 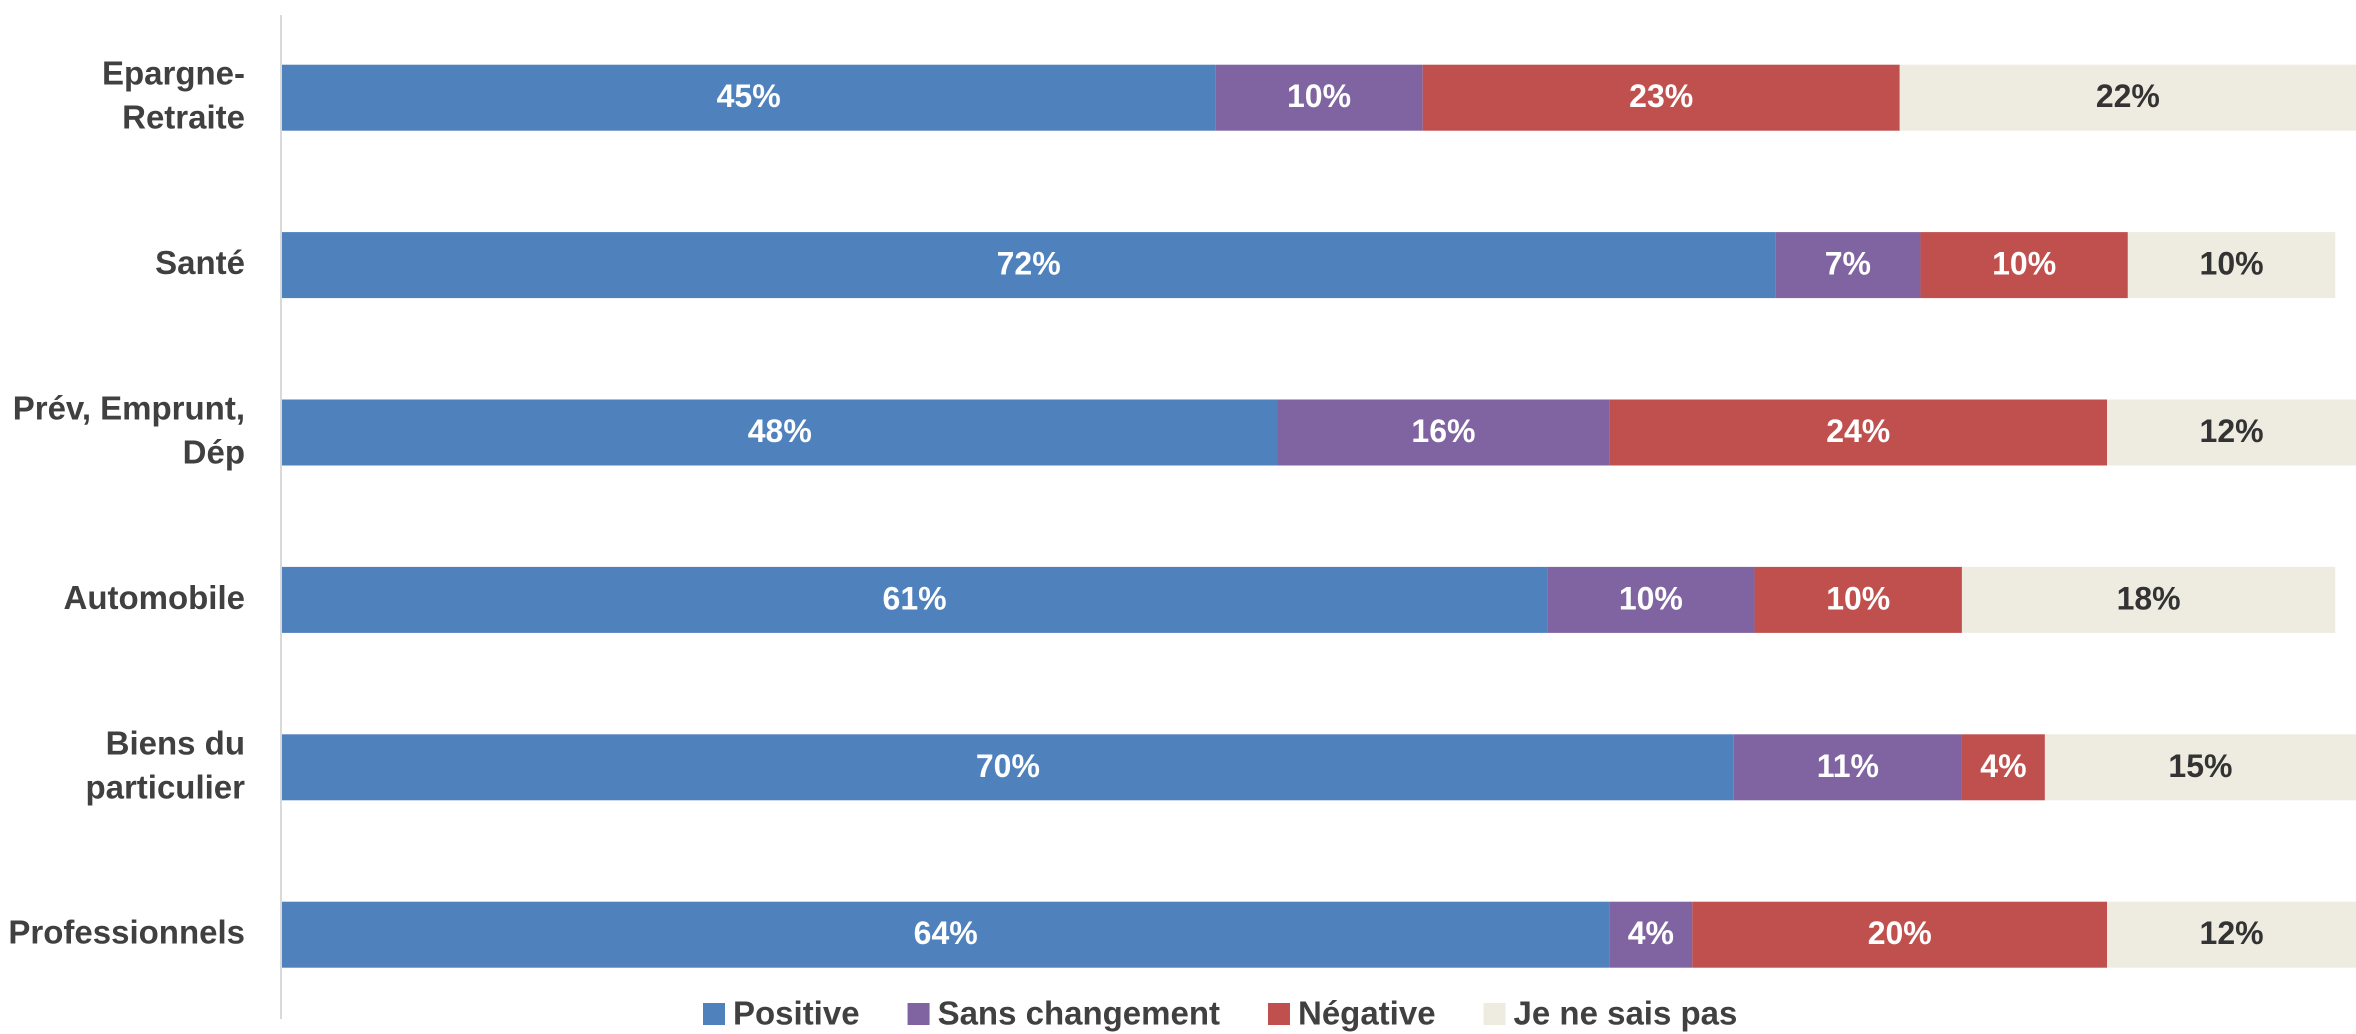 I want to click on data-label: 70%, so click(x=1008, y=766).